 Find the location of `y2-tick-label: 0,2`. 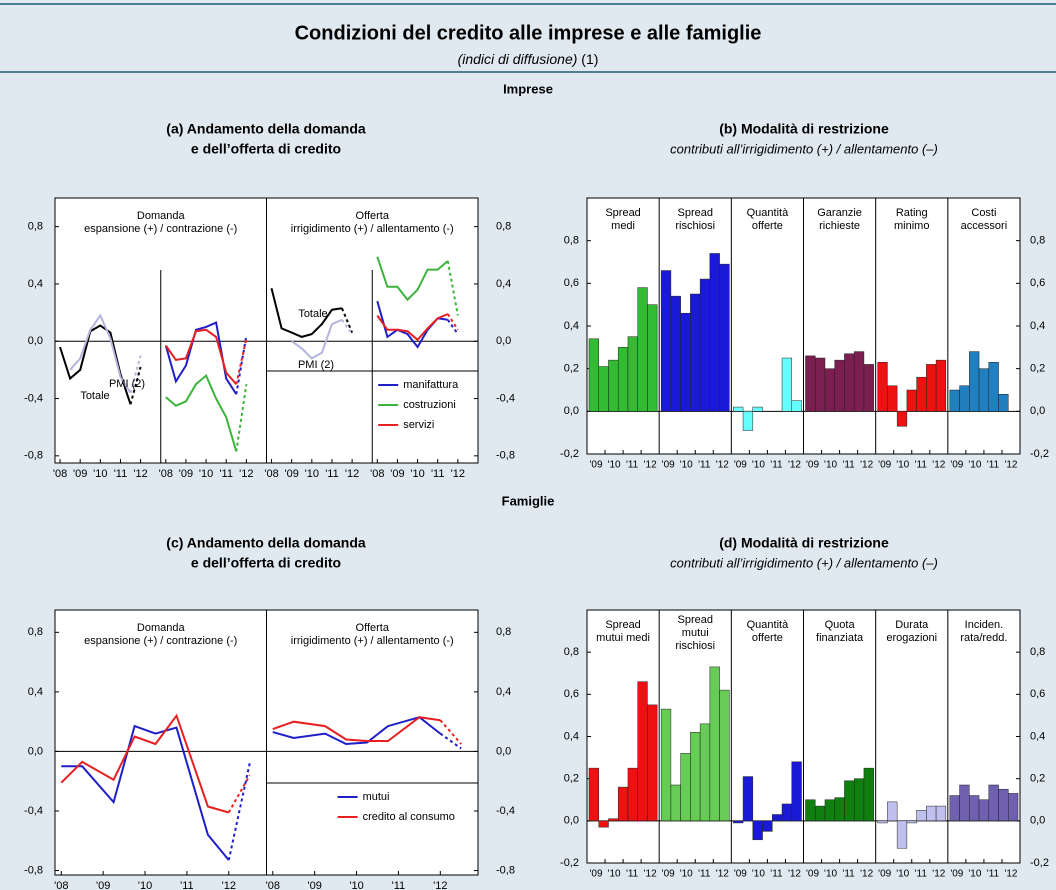

y2-tick-label: 0,2 is located at coordinates (1037, 369).